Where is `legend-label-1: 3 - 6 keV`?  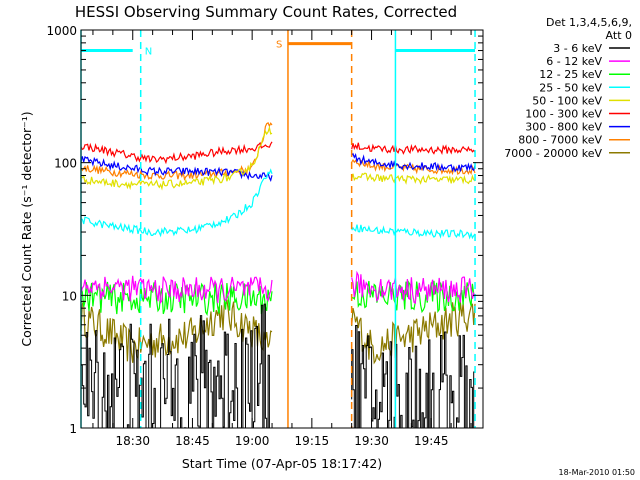 legend-label-1: 3 - 6 keV is located at coordinates (577, 48).